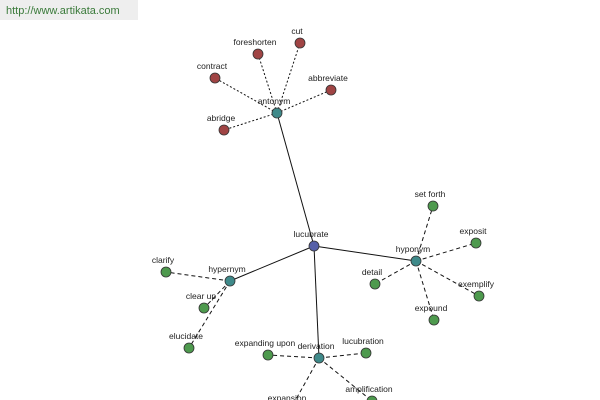  I want to click on node-label: foreshorten, so click(255, 42).